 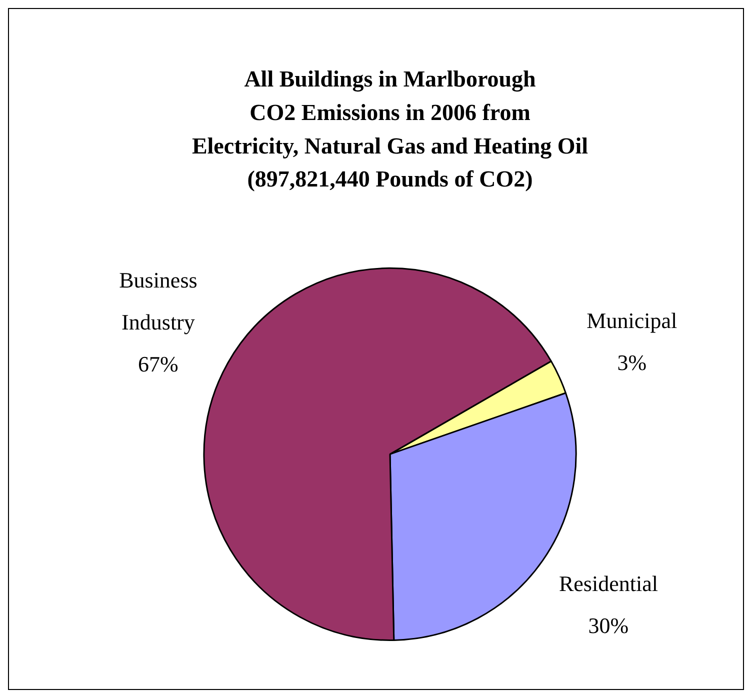 I want to click on slice-label: Business Industry, so click(x=158, y=300).